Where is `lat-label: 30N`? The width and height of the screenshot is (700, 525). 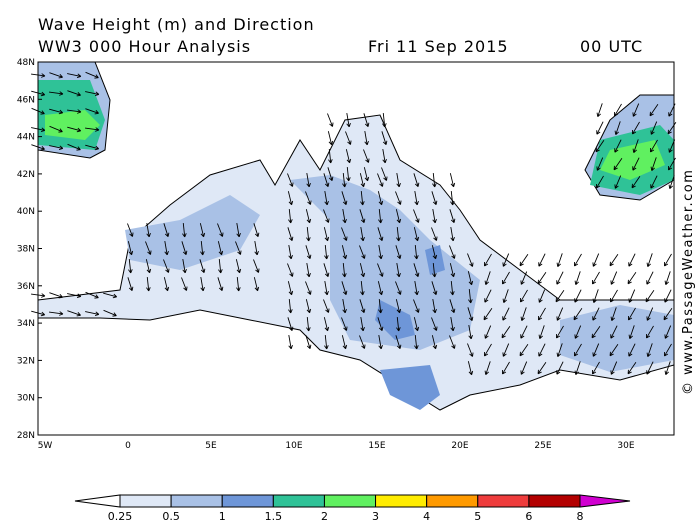
lat-label: 30N is located at coordinates (26, 399).